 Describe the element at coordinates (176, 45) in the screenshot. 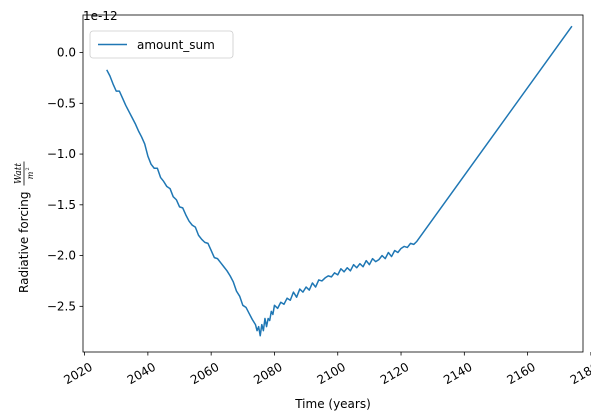

I see `legend-label: amount_sum` at that location.